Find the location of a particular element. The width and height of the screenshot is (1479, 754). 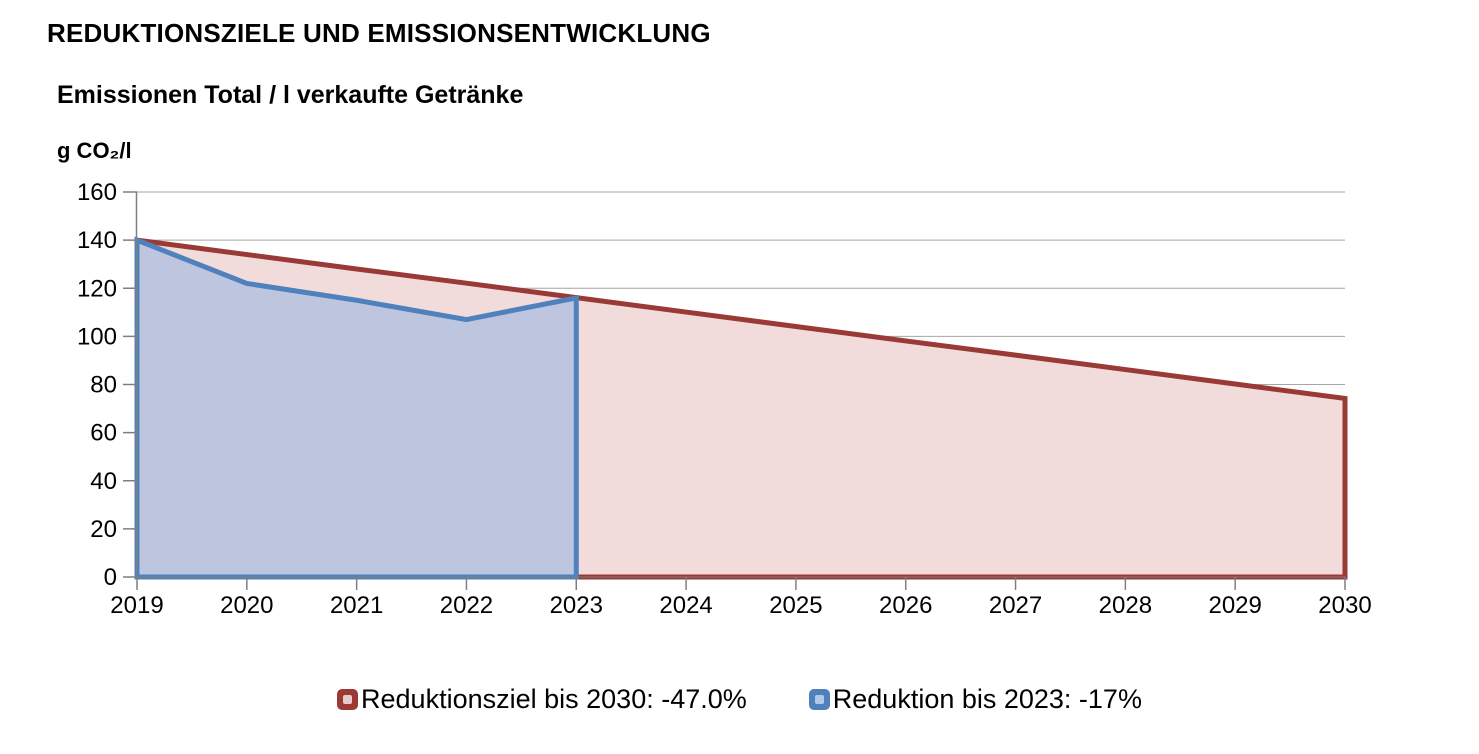

legend-item-reduktionsziel: Reduktionsziel bis 2030: -47.0% is located at coordinates (542, 699).